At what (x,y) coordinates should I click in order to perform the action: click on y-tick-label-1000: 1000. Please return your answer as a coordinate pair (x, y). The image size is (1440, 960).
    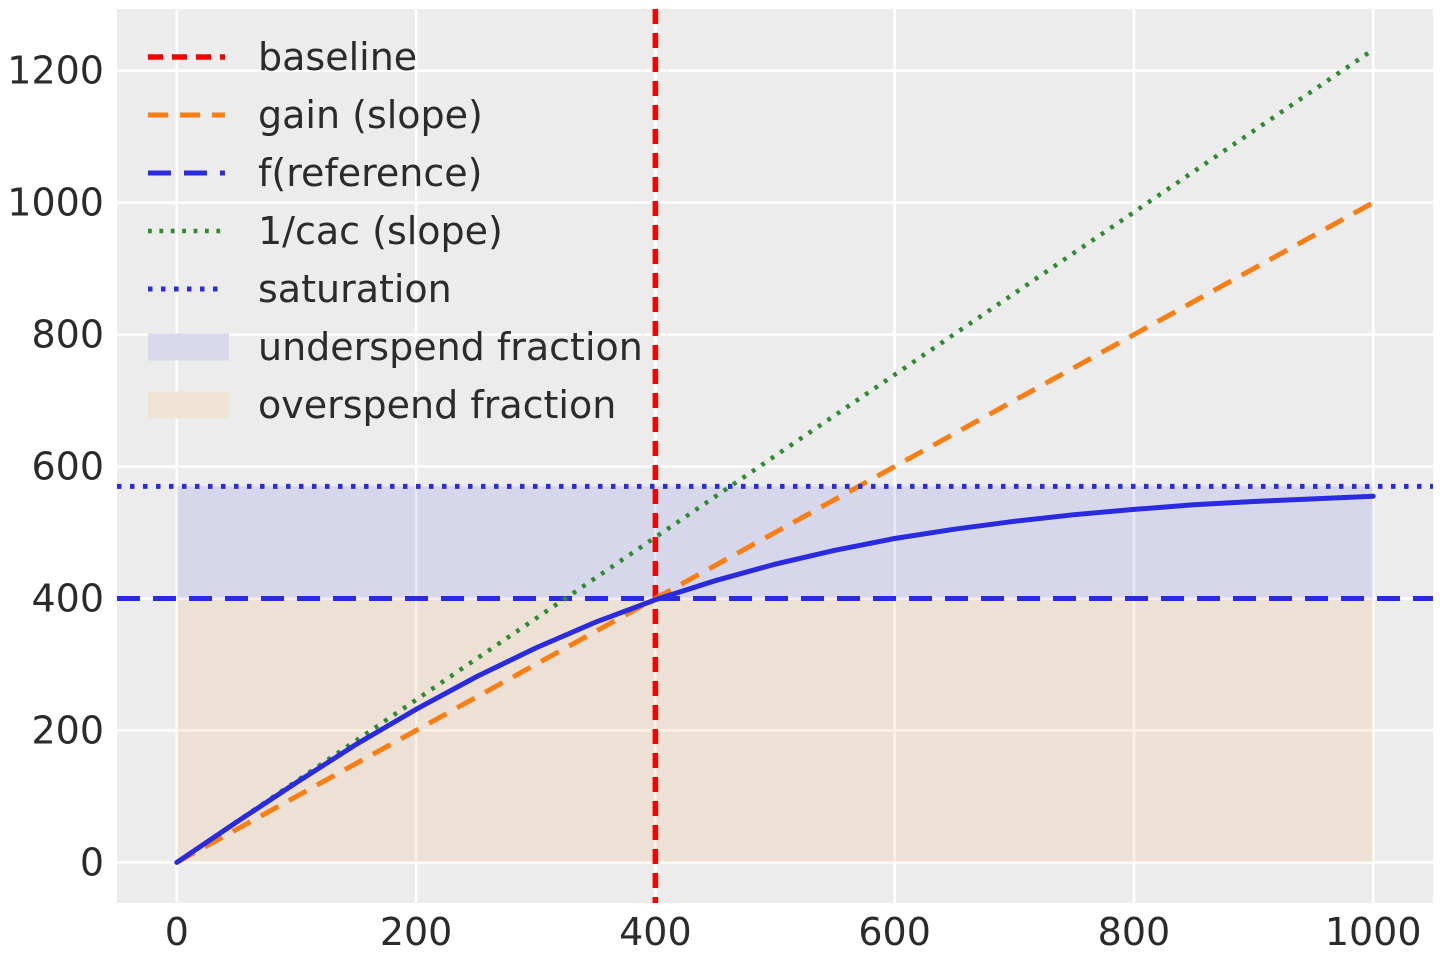
    Looking at the image, I should click on (55, 203).